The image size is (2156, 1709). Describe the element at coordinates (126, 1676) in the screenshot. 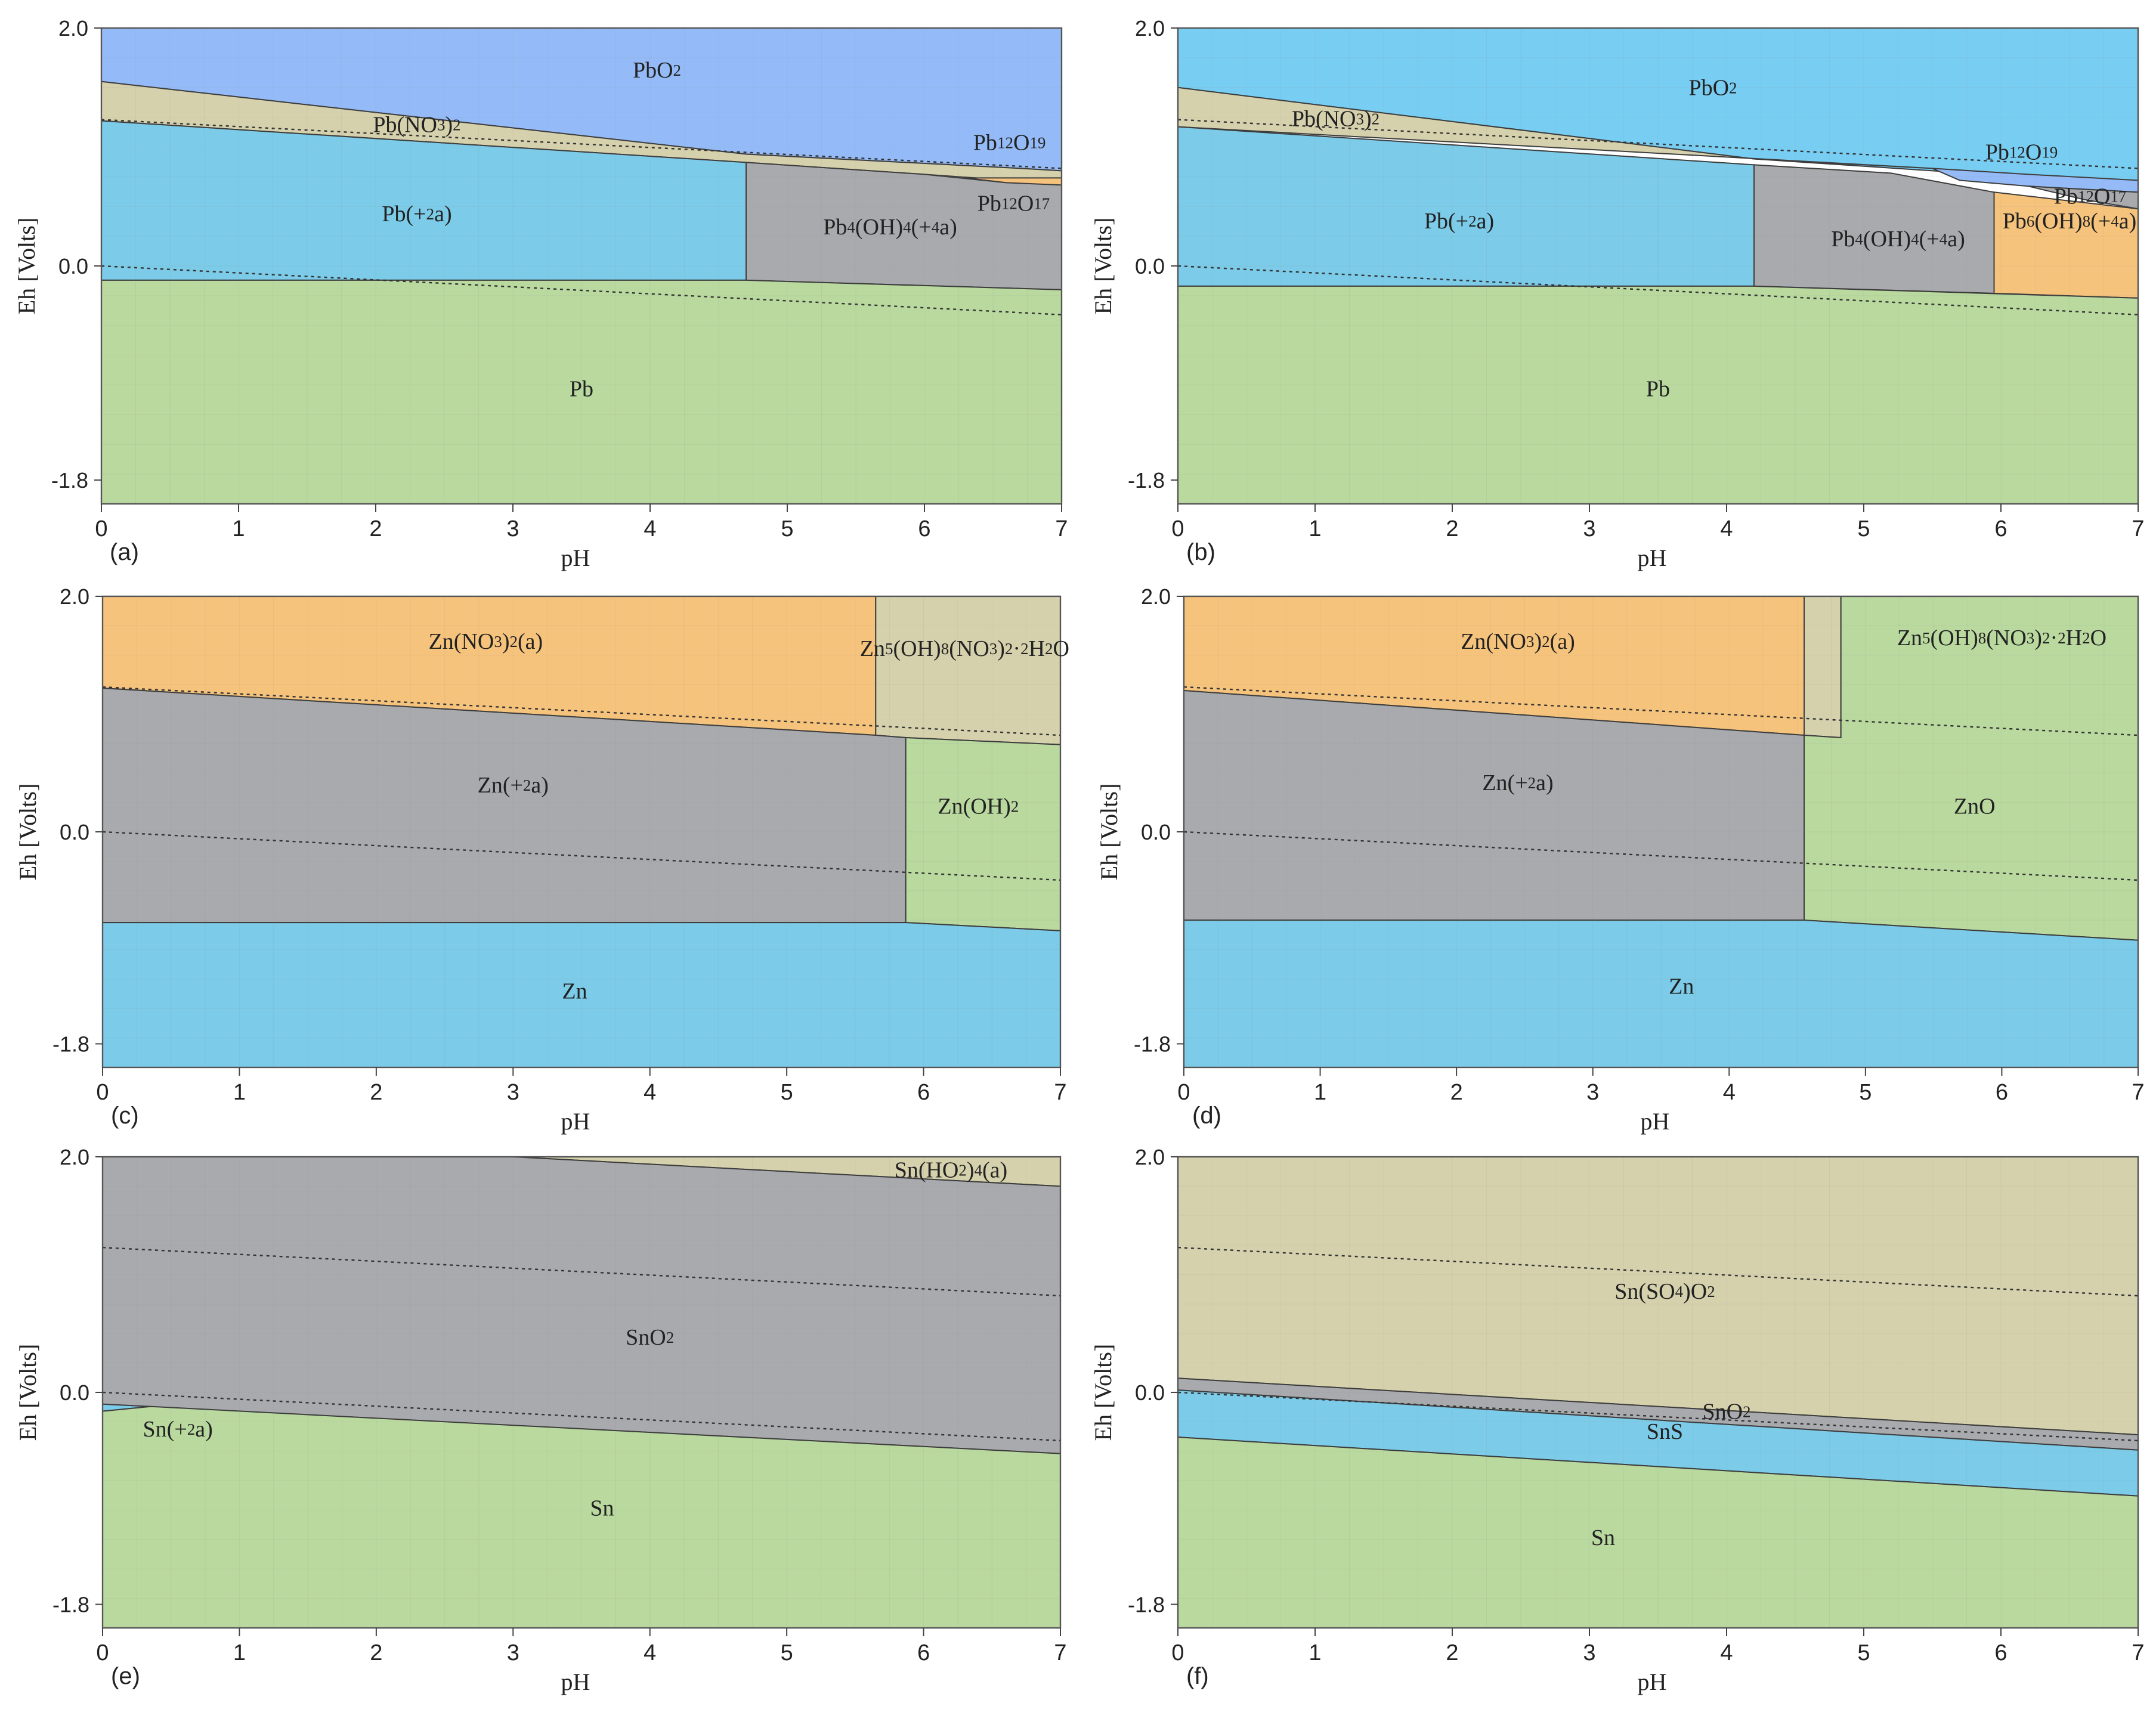

I see `panel-label: (e)` at that location.